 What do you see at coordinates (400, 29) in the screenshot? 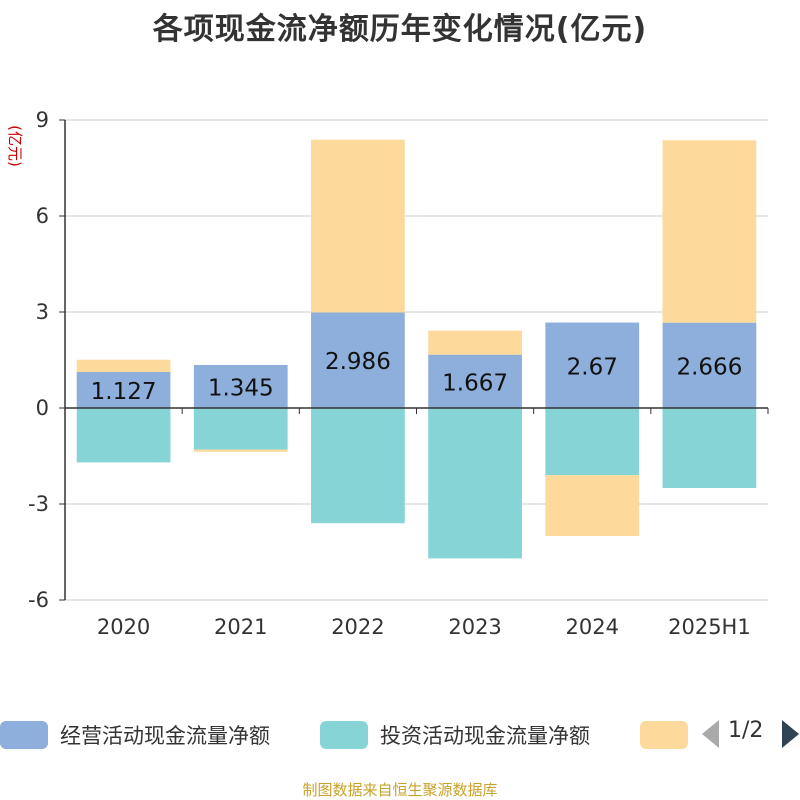
I see `chart-title: 各项现金流净额历年变化情况(亿元)` at bounding box center [400, 29].